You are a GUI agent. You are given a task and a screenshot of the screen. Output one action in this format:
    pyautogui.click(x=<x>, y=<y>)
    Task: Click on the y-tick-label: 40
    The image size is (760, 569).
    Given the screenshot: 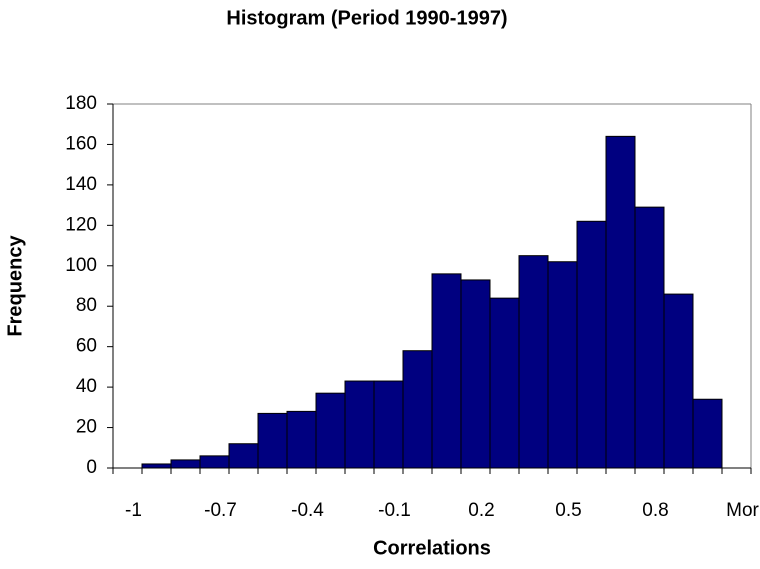 What is the action you would take?
    pyautogui.click(x=86, y=386)
    